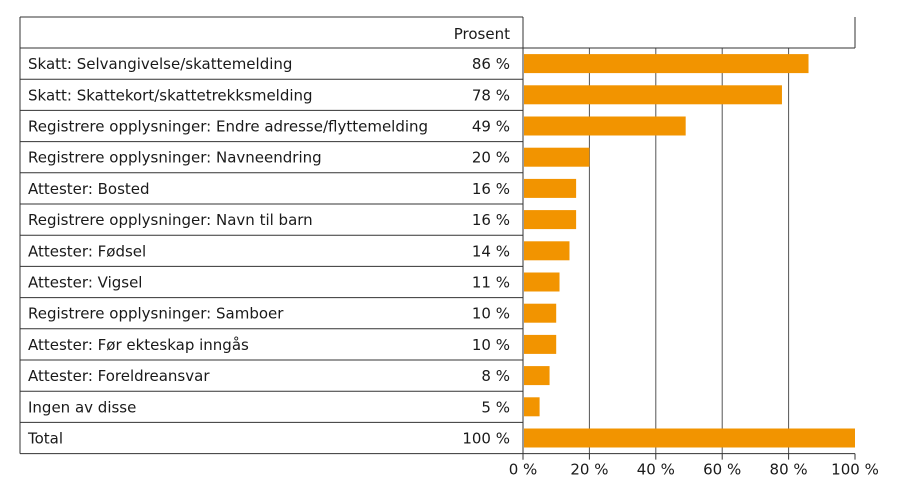 The height and width of the screenshot is (495, 900). What do you see at coordinates (45, 439) in the screenshot?
I see `category-label: Total` at bounding box center [45, 439].